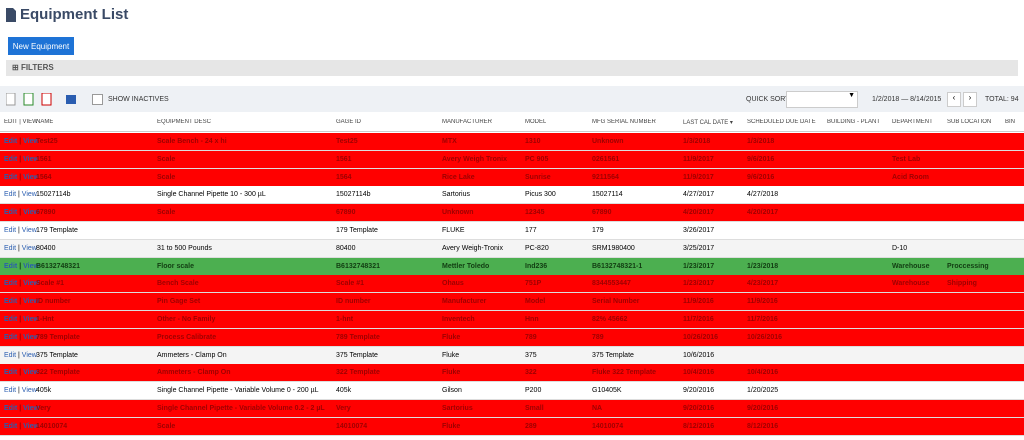 This screenshot has height=440, width=1024. Describe the element at coordinates (74, 14) in the screenshot. I see `page-title: Equipment List` at that location.